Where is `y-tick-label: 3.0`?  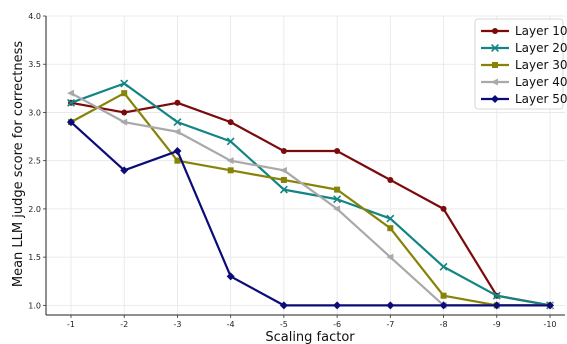
y-tick-label: 3.0 is located at coordinates (34, 112).